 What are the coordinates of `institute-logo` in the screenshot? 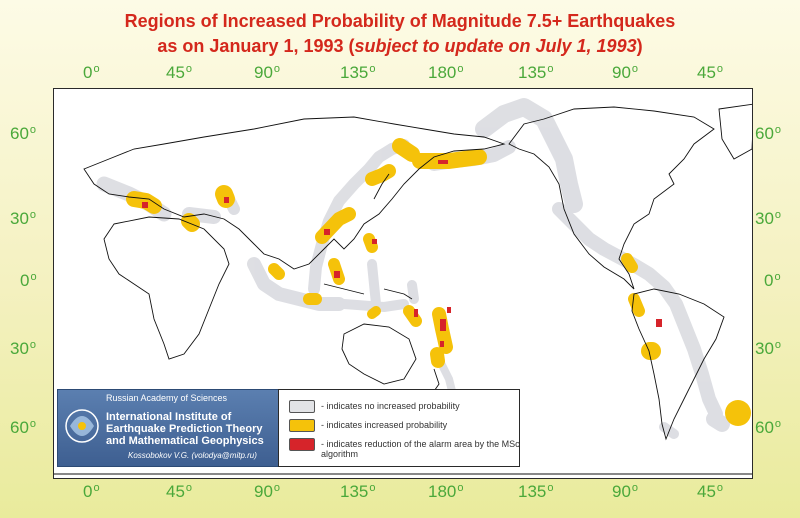 It's located at (82, 426).